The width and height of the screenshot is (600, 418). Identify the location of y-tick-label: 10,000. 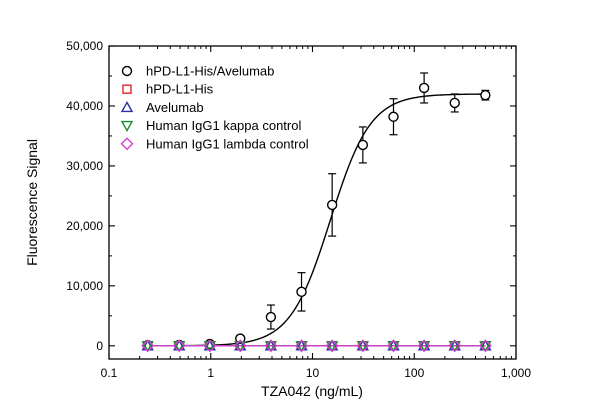
(84, 286).